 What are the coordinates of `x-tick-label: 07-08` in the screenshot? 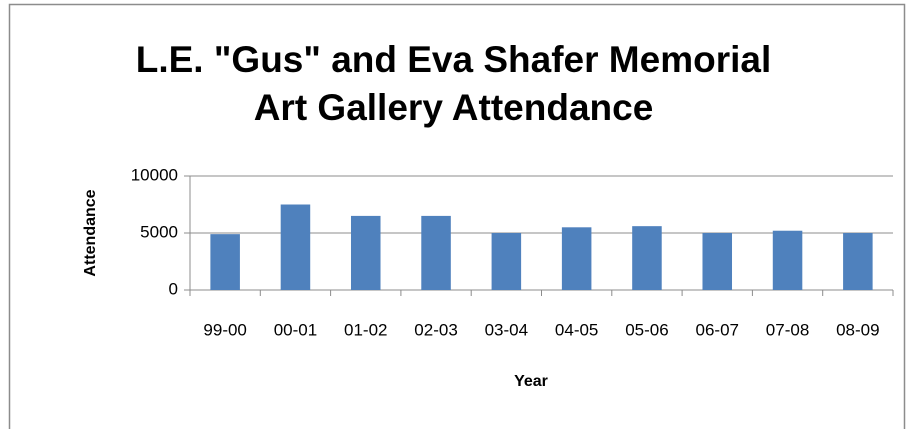 It's located at (787, 329).